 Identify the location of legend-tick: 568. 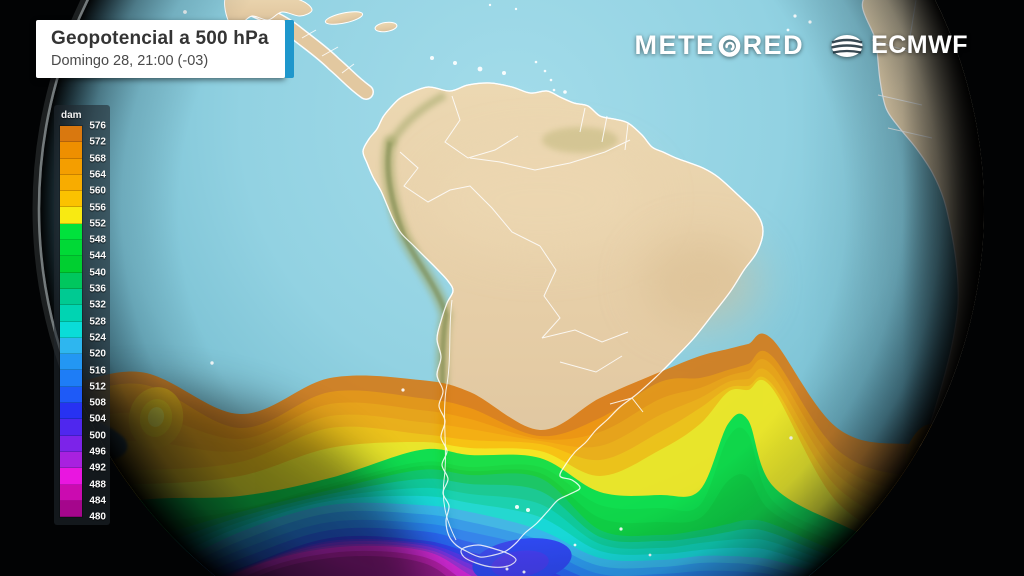
(97, 159).